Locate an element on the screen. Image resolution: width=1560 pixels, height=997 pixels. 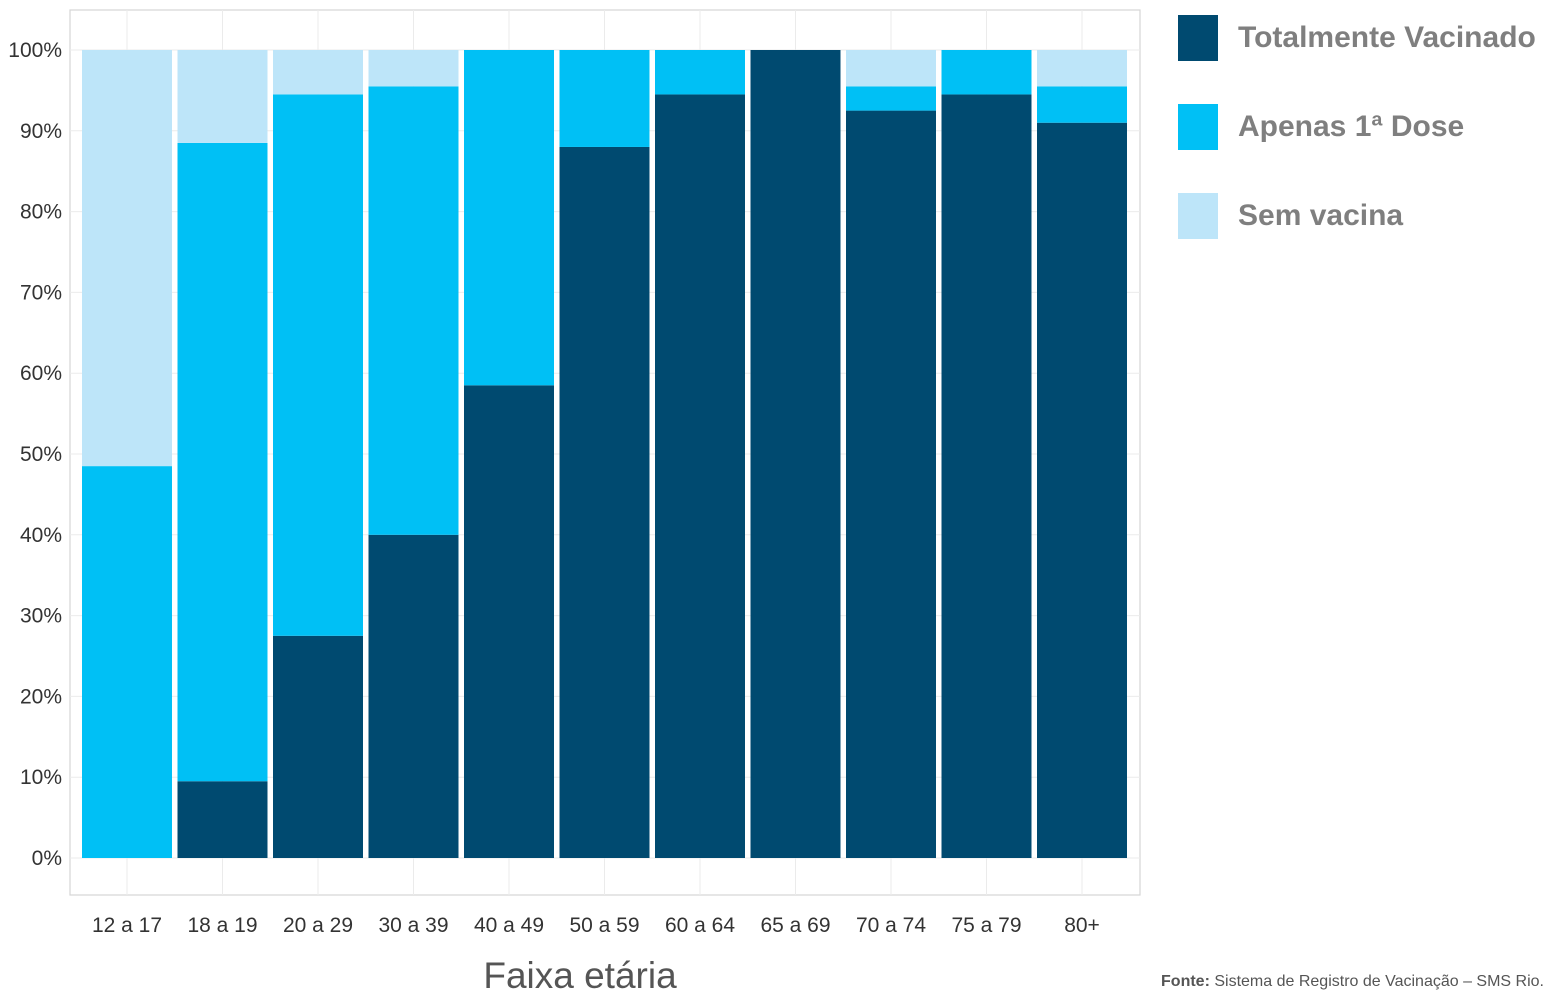
x-axis-title: Faixa etária is located at coordinates (580, 975).